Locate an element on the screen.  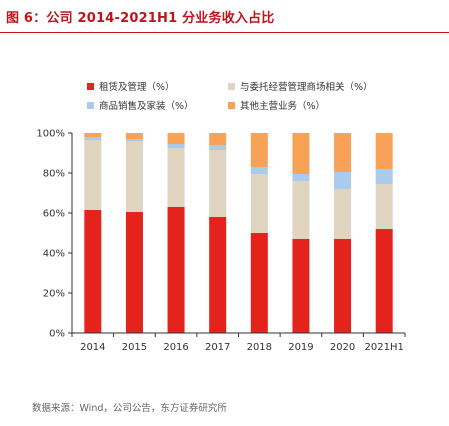
legend-item-other: 其他主营业务（%） is located at coordinates (276, 105).